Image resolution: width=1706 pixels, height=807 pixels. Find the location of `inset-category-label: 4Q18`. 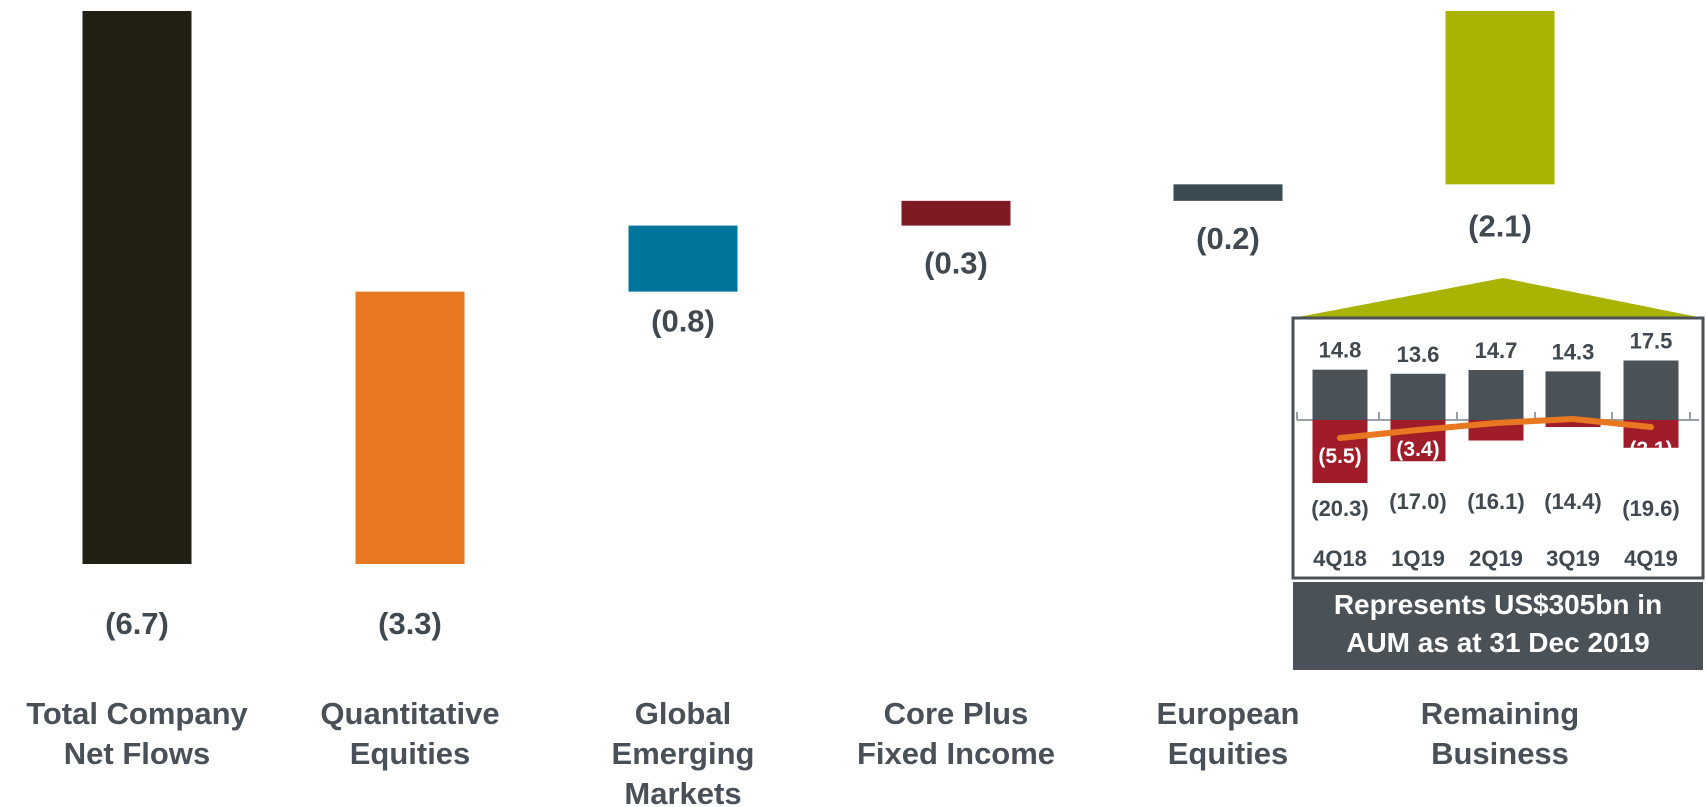

inset-category-label: 4Q18 is located at coordinates (1340, 558).